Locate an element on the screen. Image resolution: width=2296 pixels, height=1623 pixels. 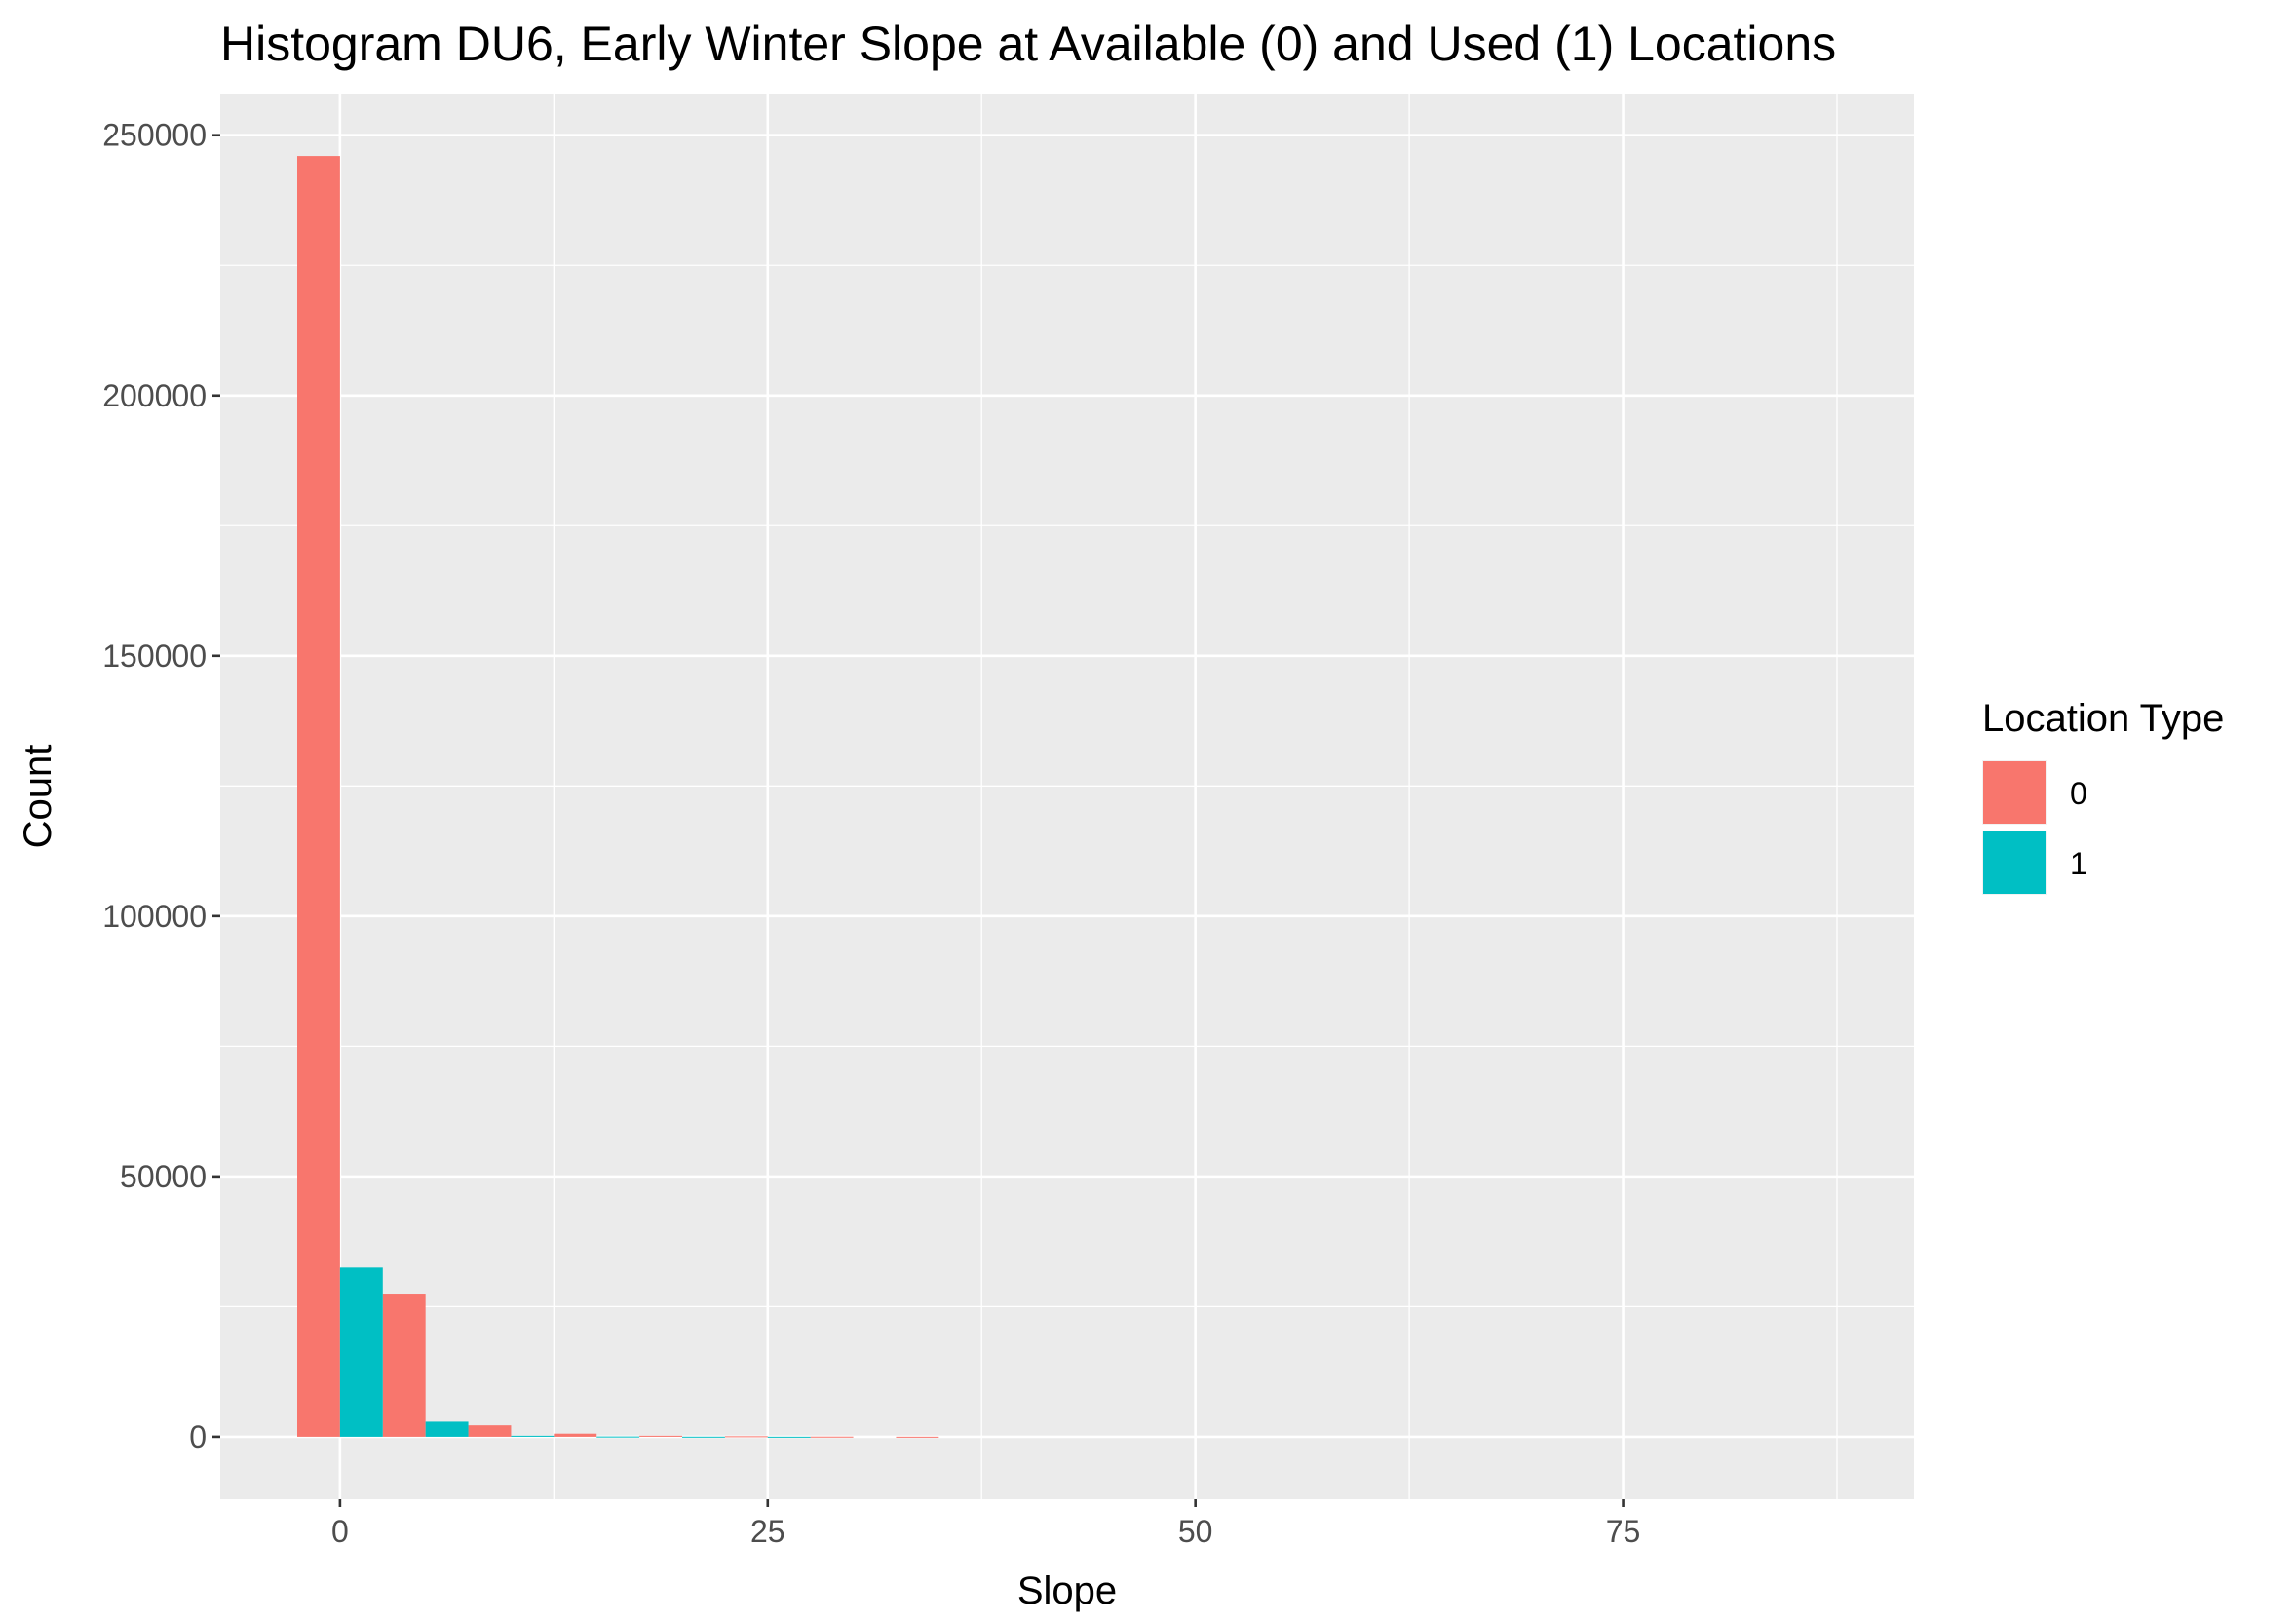
x-axis: 0 25 50 75 is located at coordinates (985, 1524).